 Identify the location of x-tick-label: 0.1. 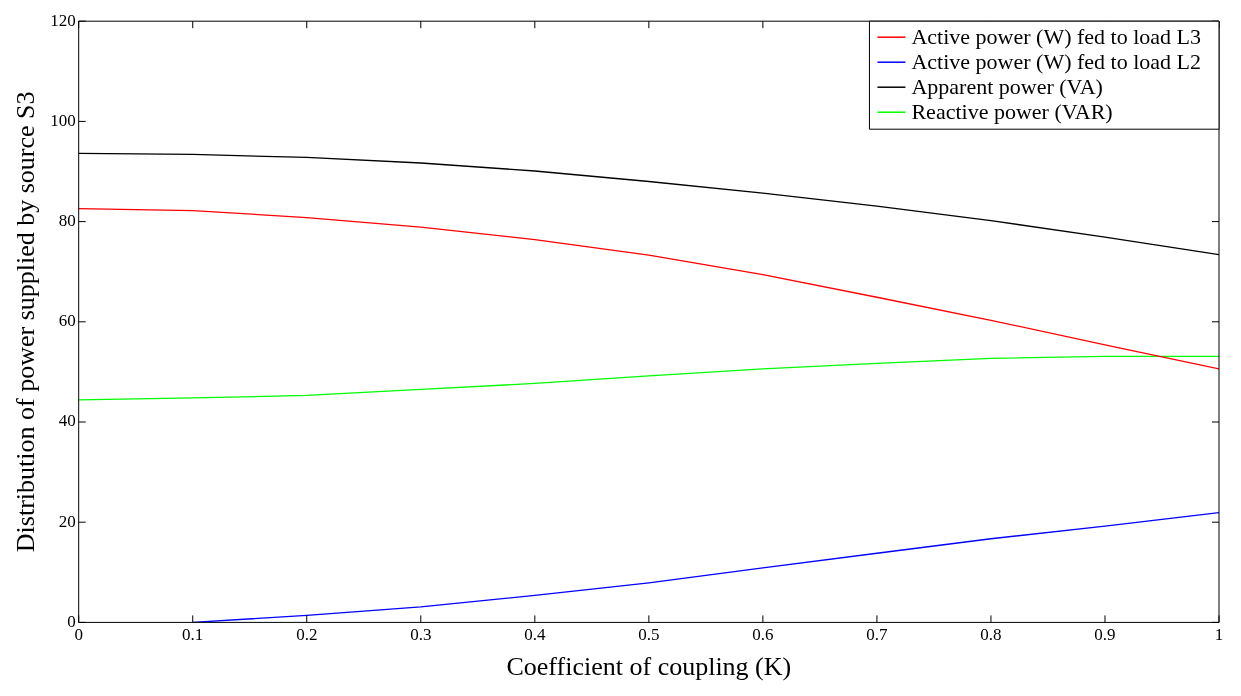
(193, 635).